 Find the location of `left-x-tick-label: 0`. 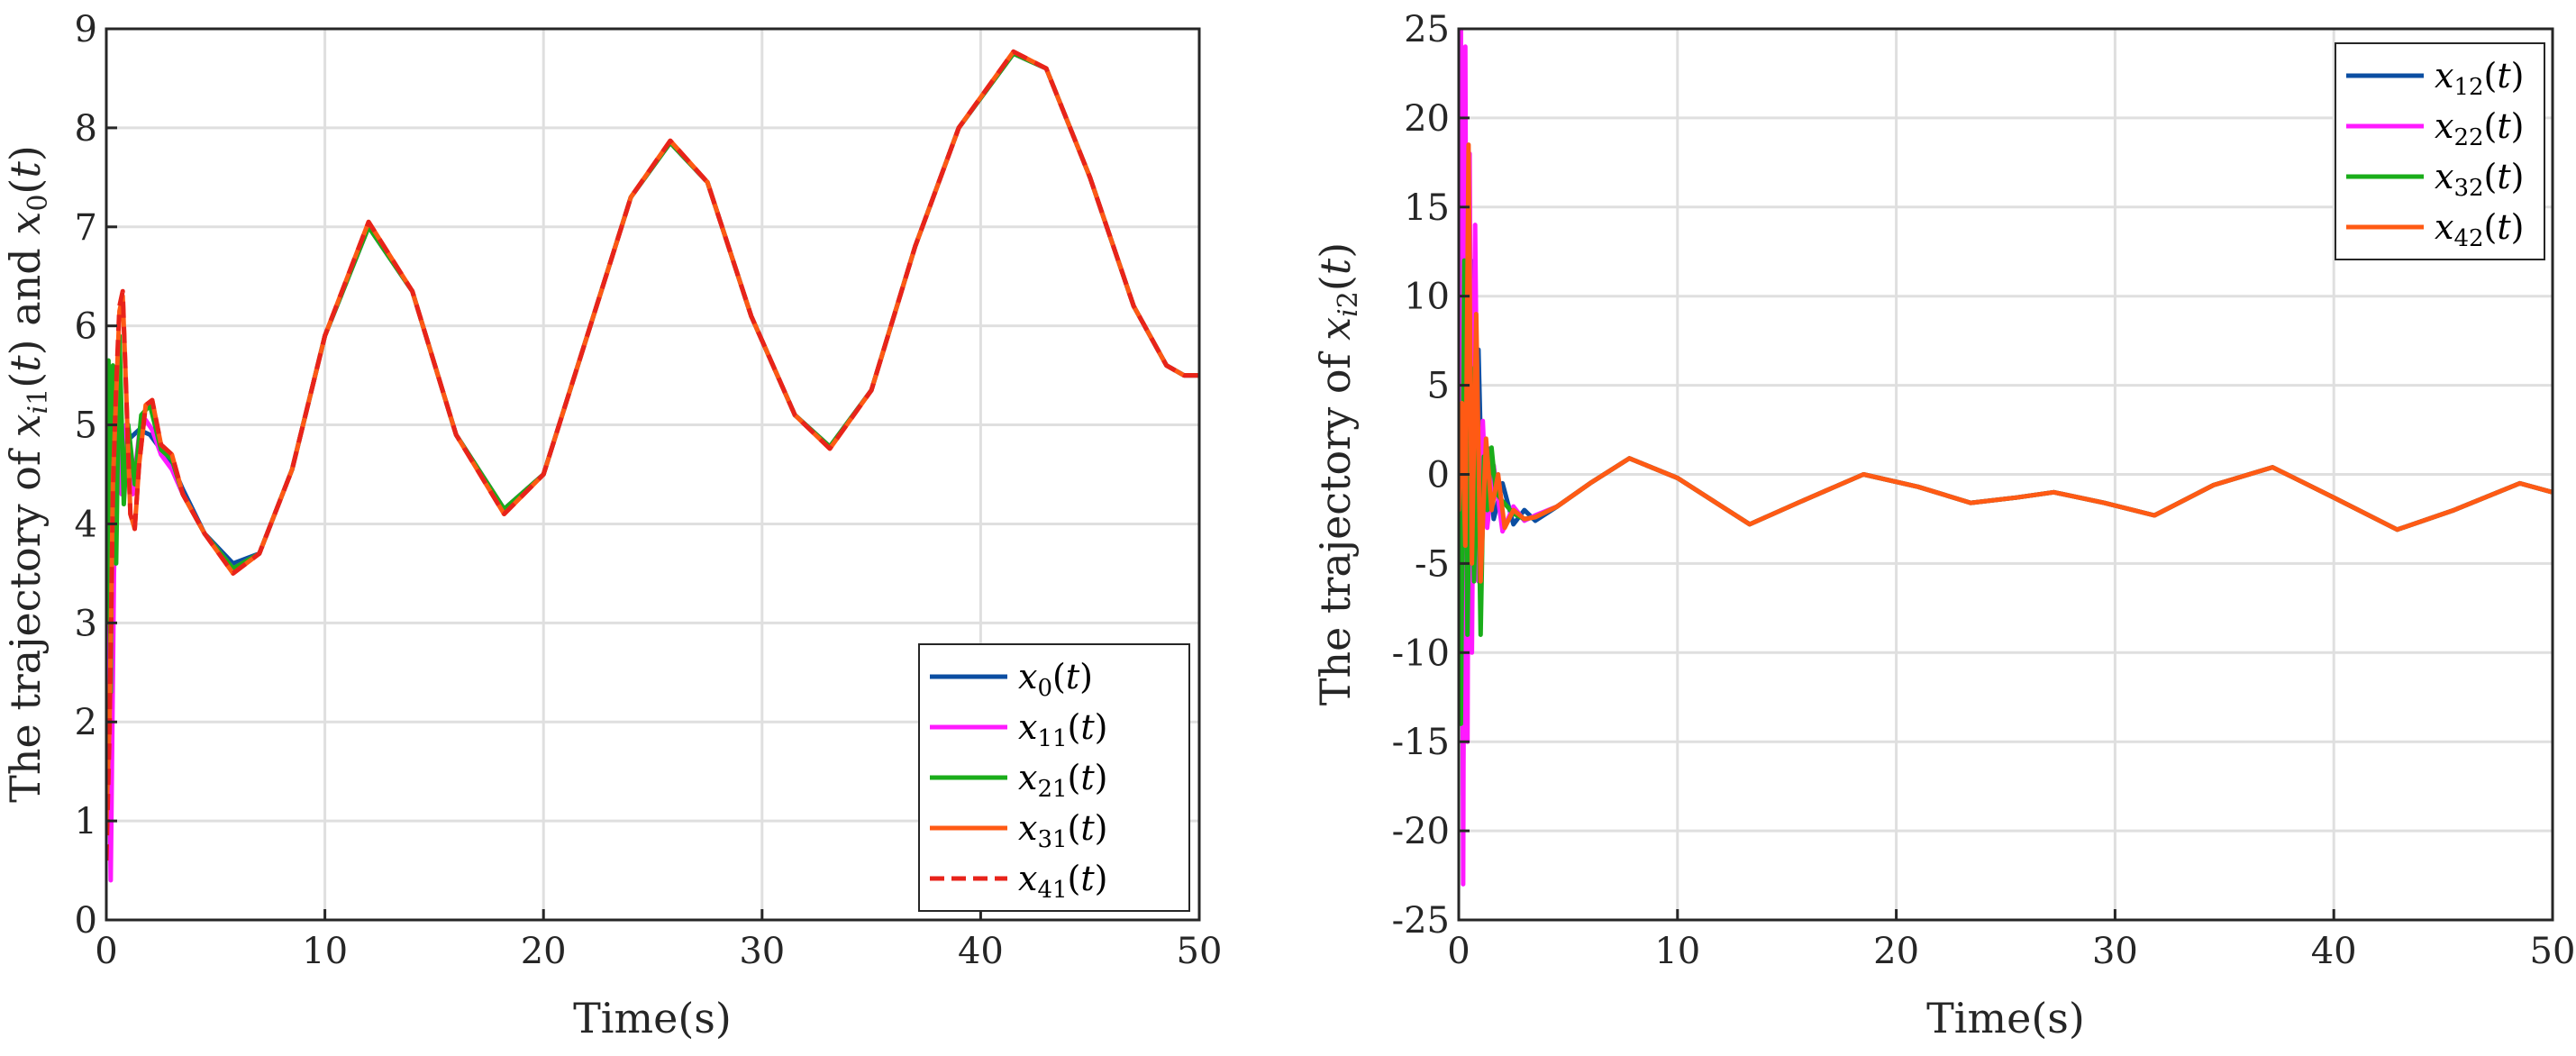

left-x-tick-label: 0 is located at coordinates (106, 951).